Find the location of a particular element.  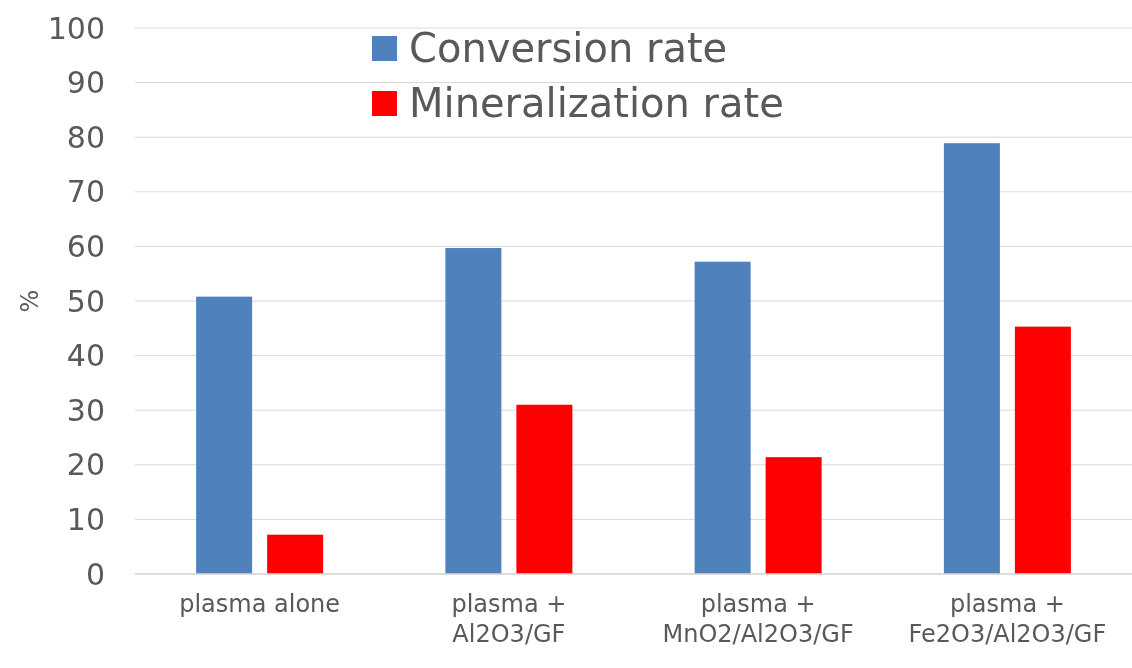

legend-label: Mineralization rate is located at coordinates (596, 103).